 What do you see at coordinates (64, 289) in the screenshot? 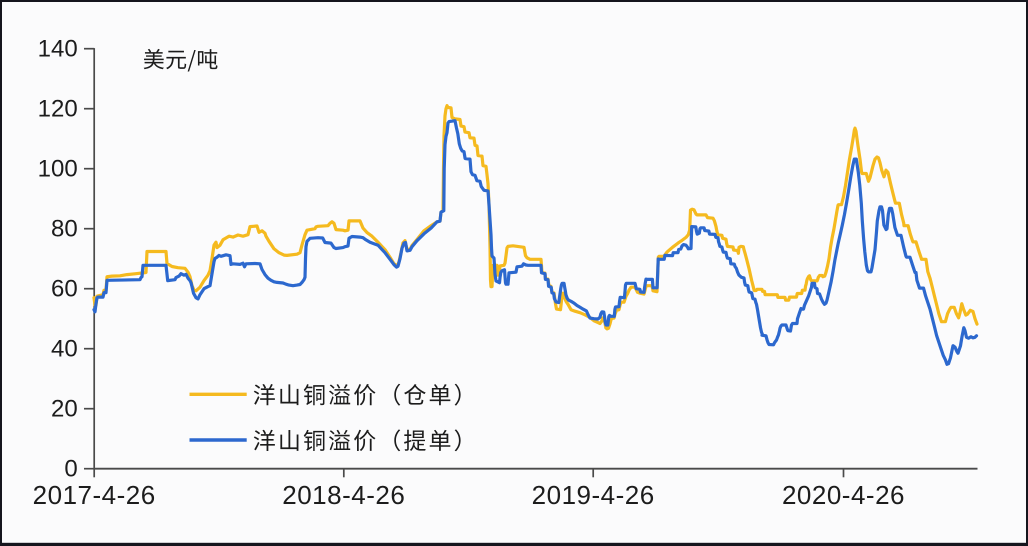
I see `svg-text: 60` at bounding box center [64, 289].